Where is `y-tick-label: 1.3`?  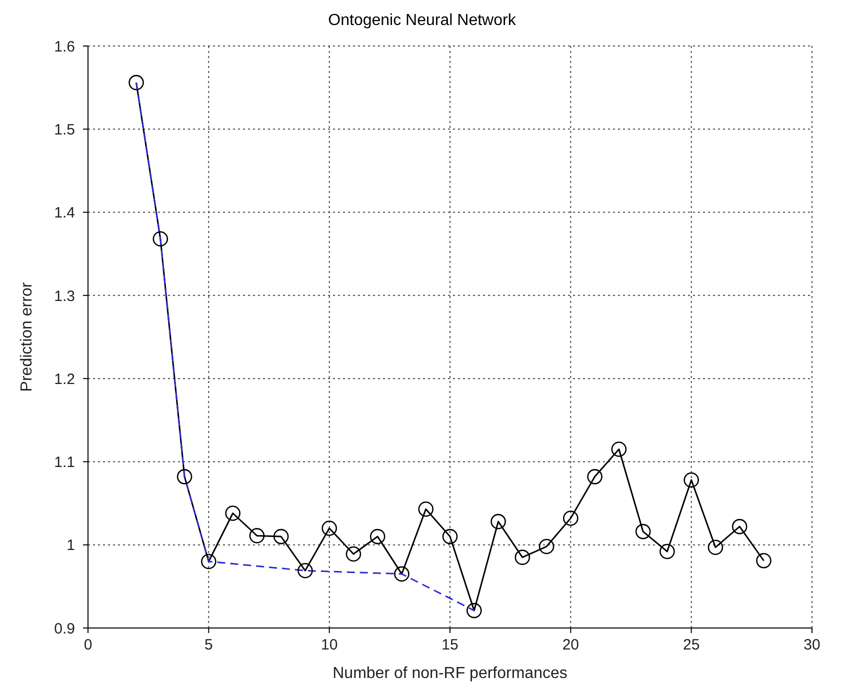 y-tick-label: 1.3 is located at coordinates (64, 296).